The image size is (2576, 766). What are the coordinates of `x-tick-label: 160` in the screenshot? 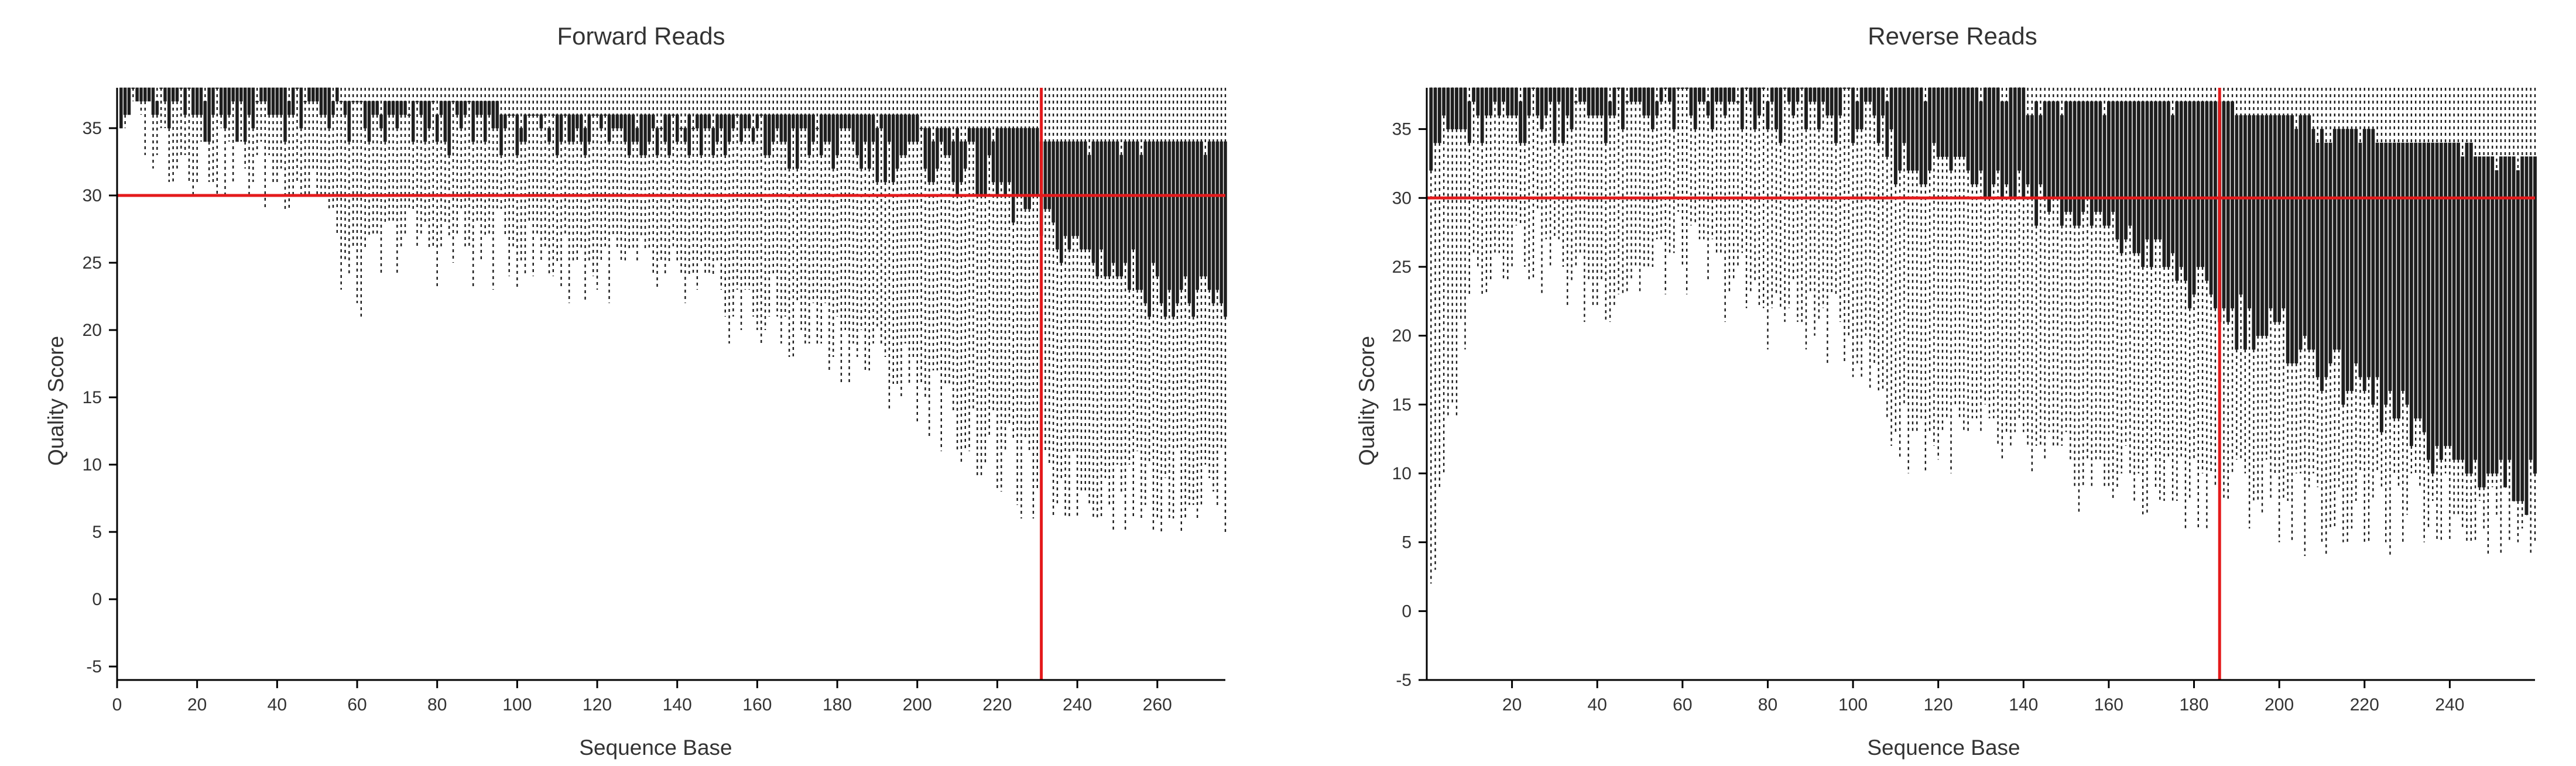 It's located at (2108, 705).